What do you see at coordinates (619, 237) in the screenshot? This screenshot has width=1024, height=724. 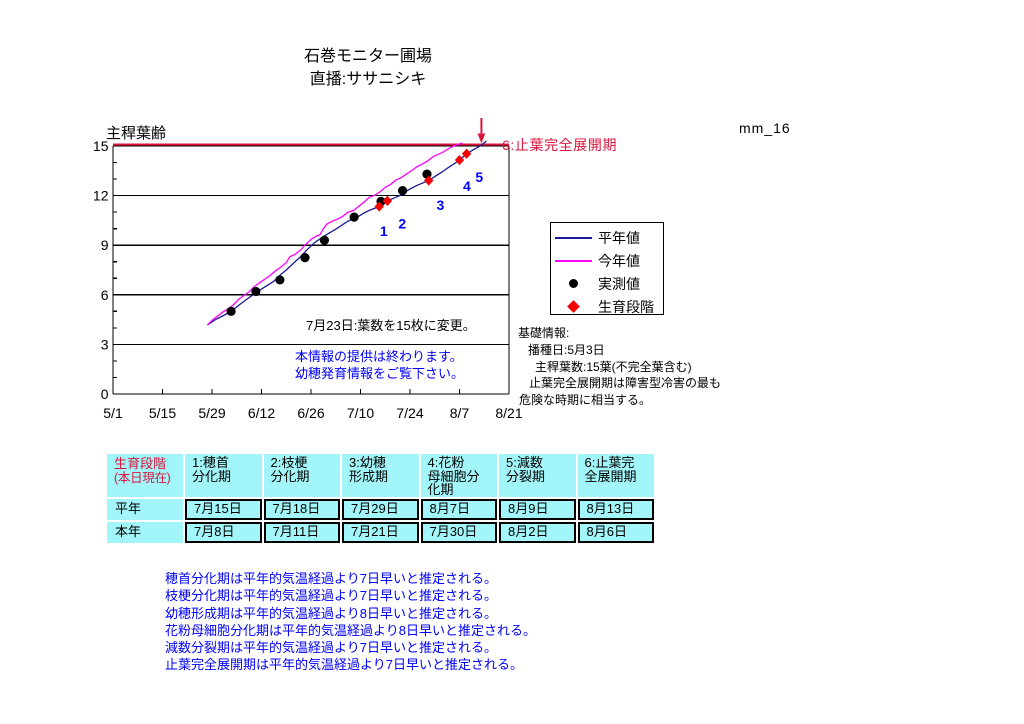 I see `legend-label: 平年値` at bounding box center [619, 237].